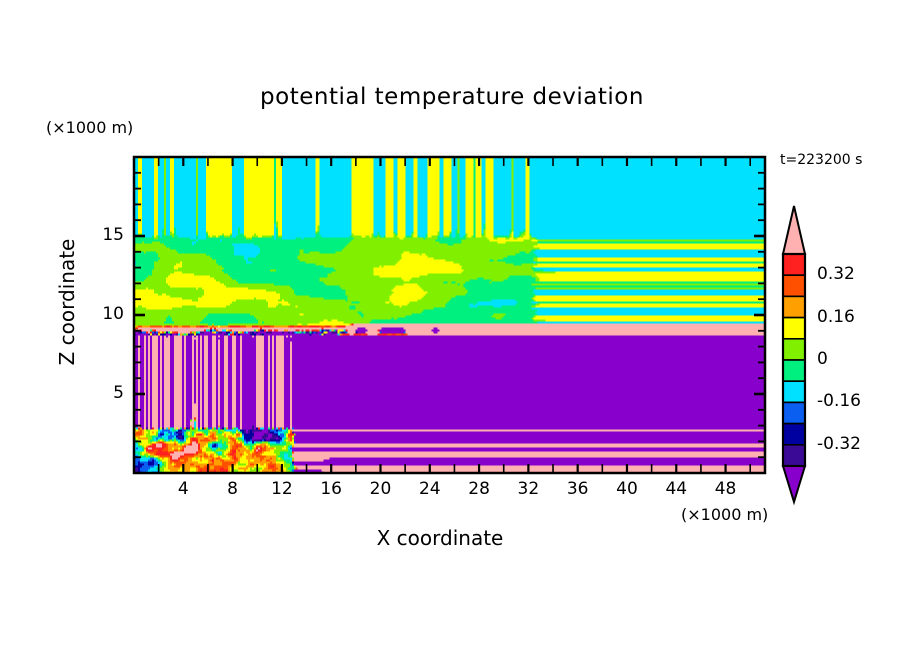 Image resolution: width=904 pixels, height=654 pixels. I want to click on time-annotation: t=223200 s, so click(821, 160).